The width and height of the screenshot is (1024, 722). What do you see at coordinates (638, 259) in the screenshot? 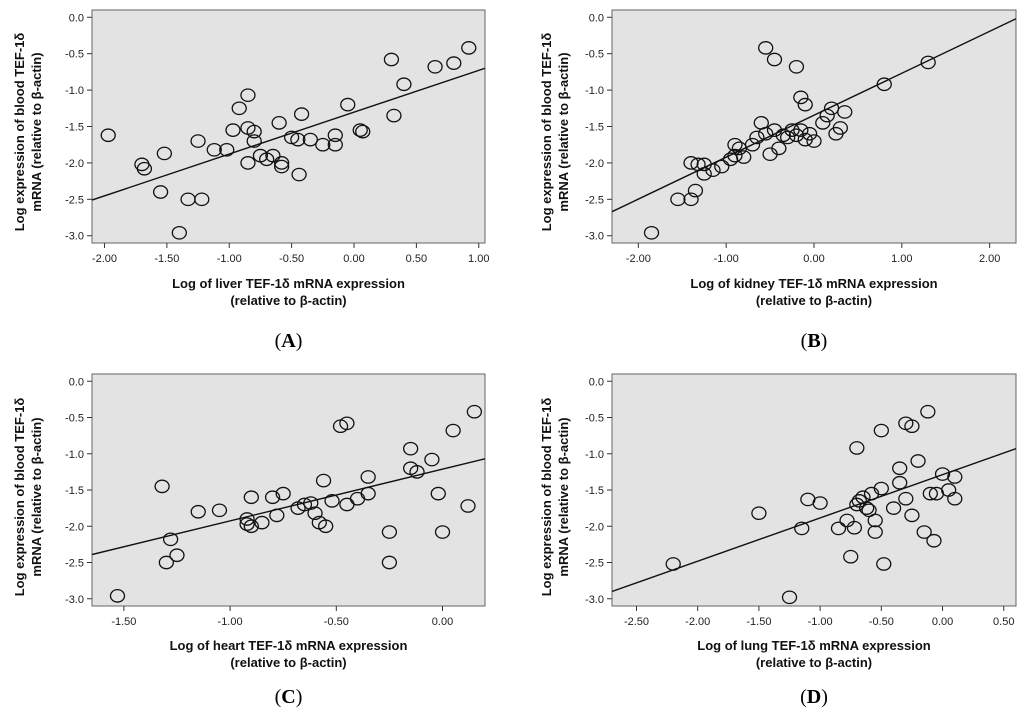
I see `x-tick-label: -2.00` at bounding box center [638, 259].